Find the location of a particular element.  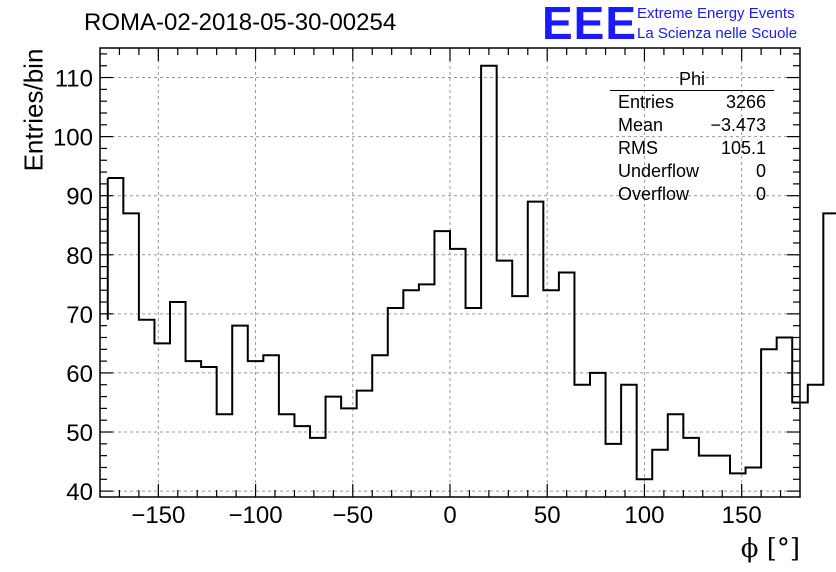

x-tick-label: 150 is located at coordinates (742, 515).